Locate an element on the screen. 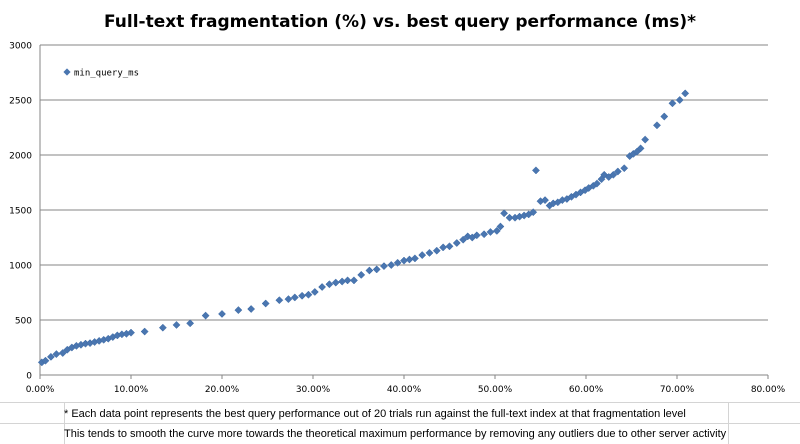  x-tick-label: 30.00% is located at coordinates (313, 390).